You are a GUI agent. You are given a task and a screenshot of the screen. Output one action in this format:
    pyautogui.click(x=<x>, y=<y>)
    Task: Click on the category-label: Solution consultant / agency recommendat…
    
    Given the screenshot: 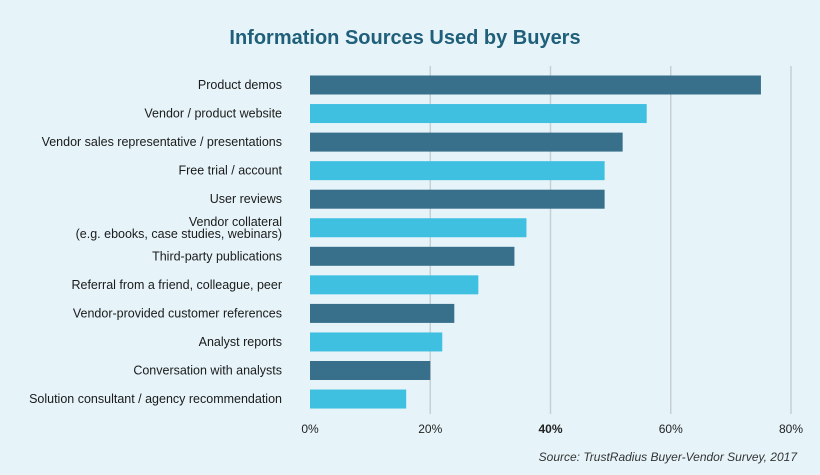 What is the action you would take?
    pyautogui.click(x=155, y=399)
    